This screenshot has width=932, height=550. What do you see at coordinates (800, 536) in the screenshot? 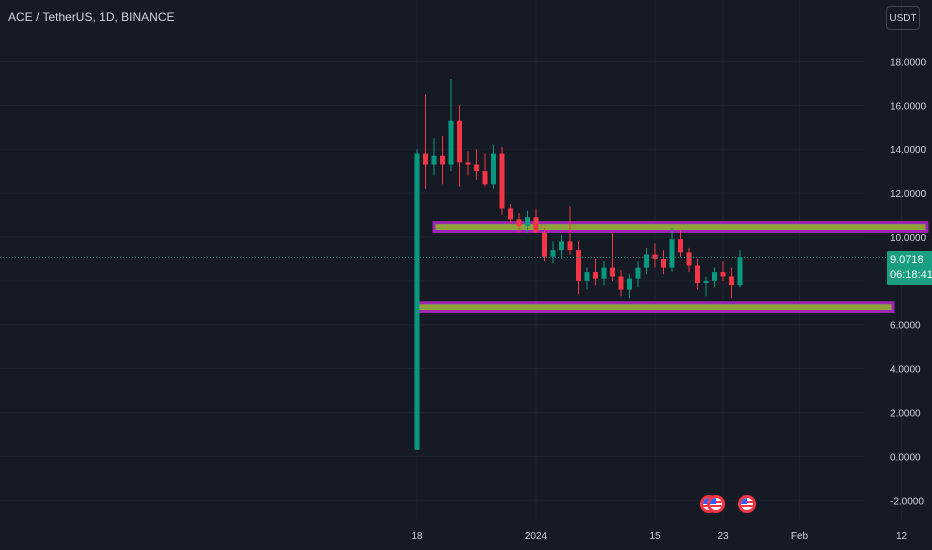
I see `time-tick-label: Feb` at bounding box center [800, 536].